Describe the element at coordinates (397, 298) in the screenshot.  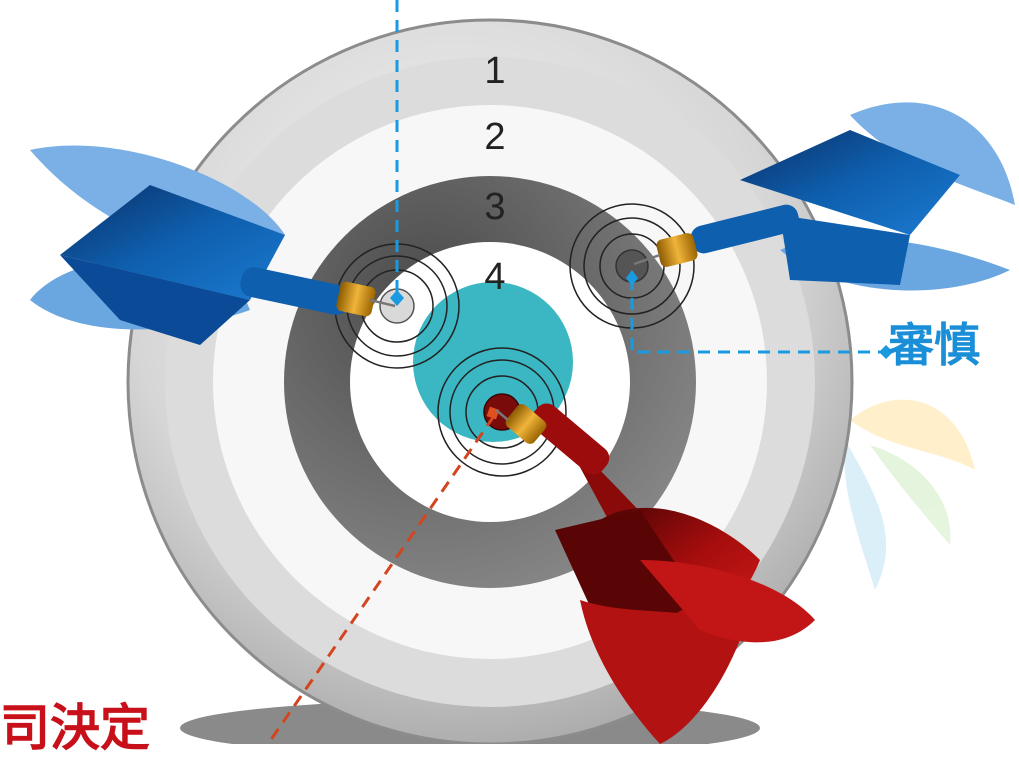
I see `blue-marker-left` at that location.